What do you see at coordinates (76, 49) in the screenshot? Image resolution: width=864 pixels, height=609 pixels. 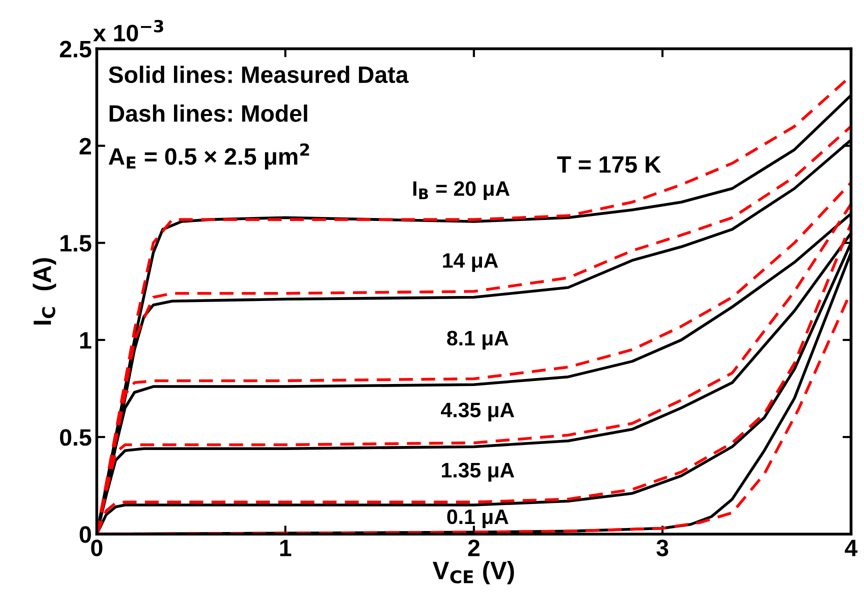 I see `y-tick-label: 2.5` at bounding box center [76, 49].